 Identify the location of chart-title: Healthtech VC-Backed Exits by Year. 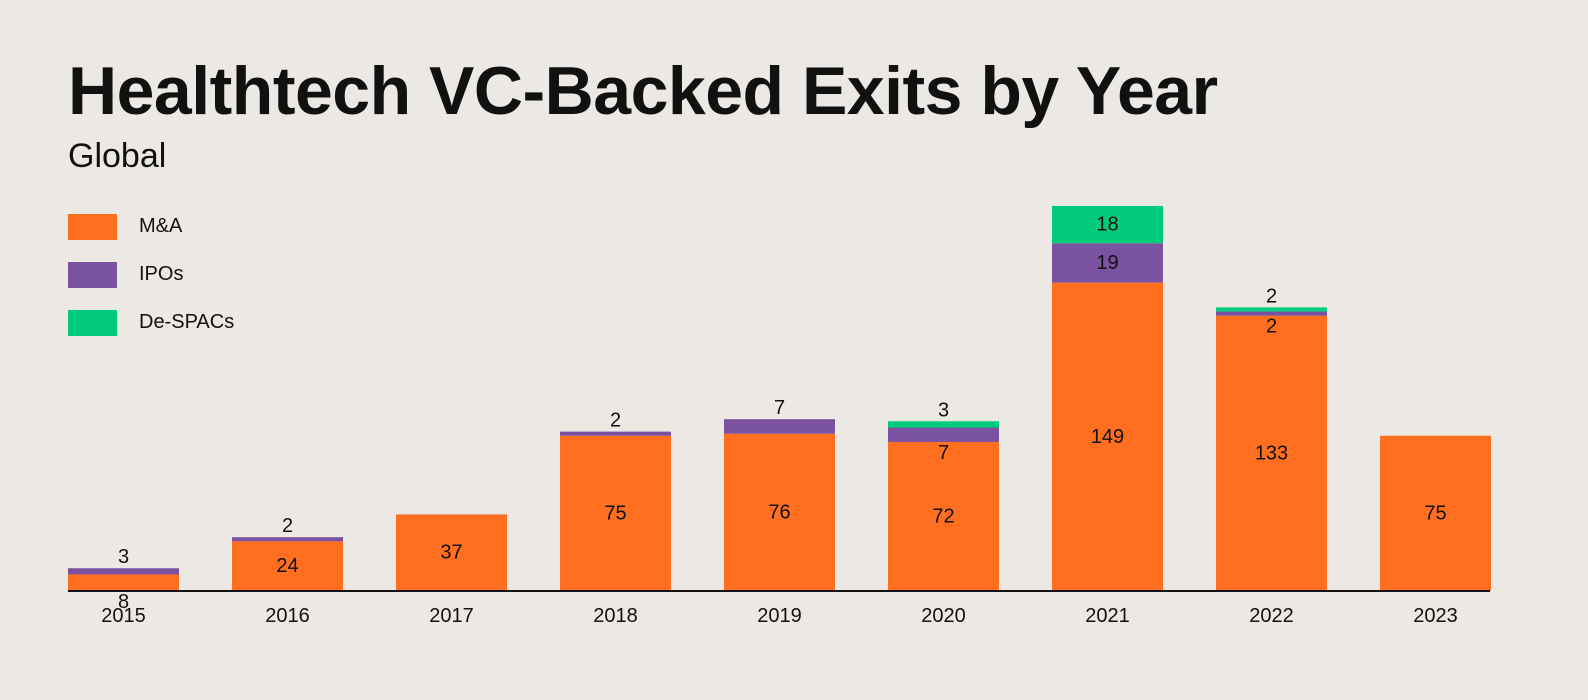
(643, 91).